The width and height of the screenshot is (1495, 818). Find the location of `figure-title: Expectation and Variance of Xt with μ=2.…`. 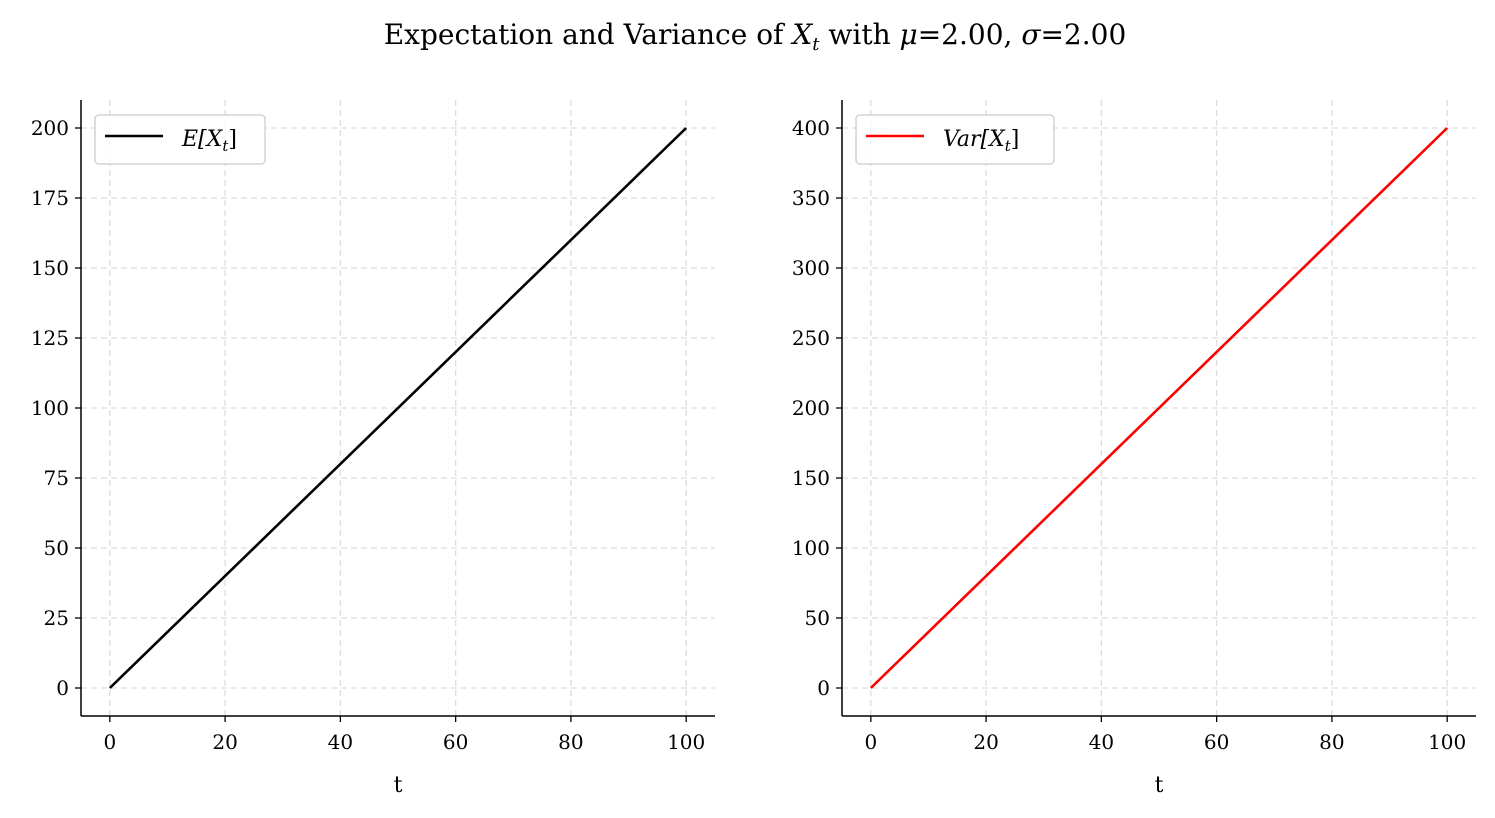

figure-title: Expectation and Variance of Xt with μ=2.… is located at coordinates (755, 36).